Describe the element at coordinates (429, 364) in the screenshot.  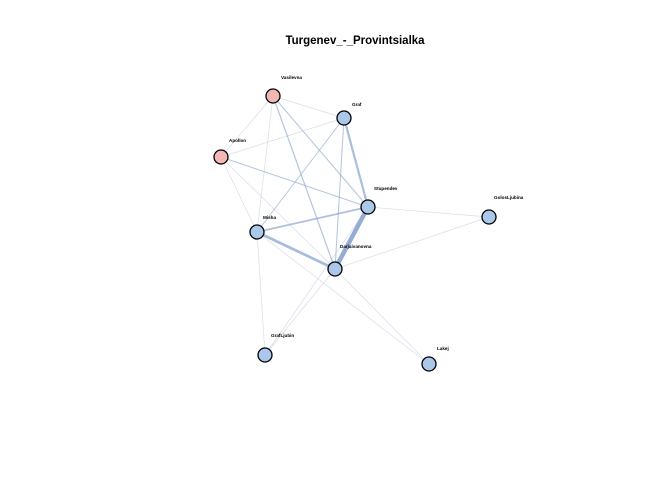
I see `node-lakej` at that location.